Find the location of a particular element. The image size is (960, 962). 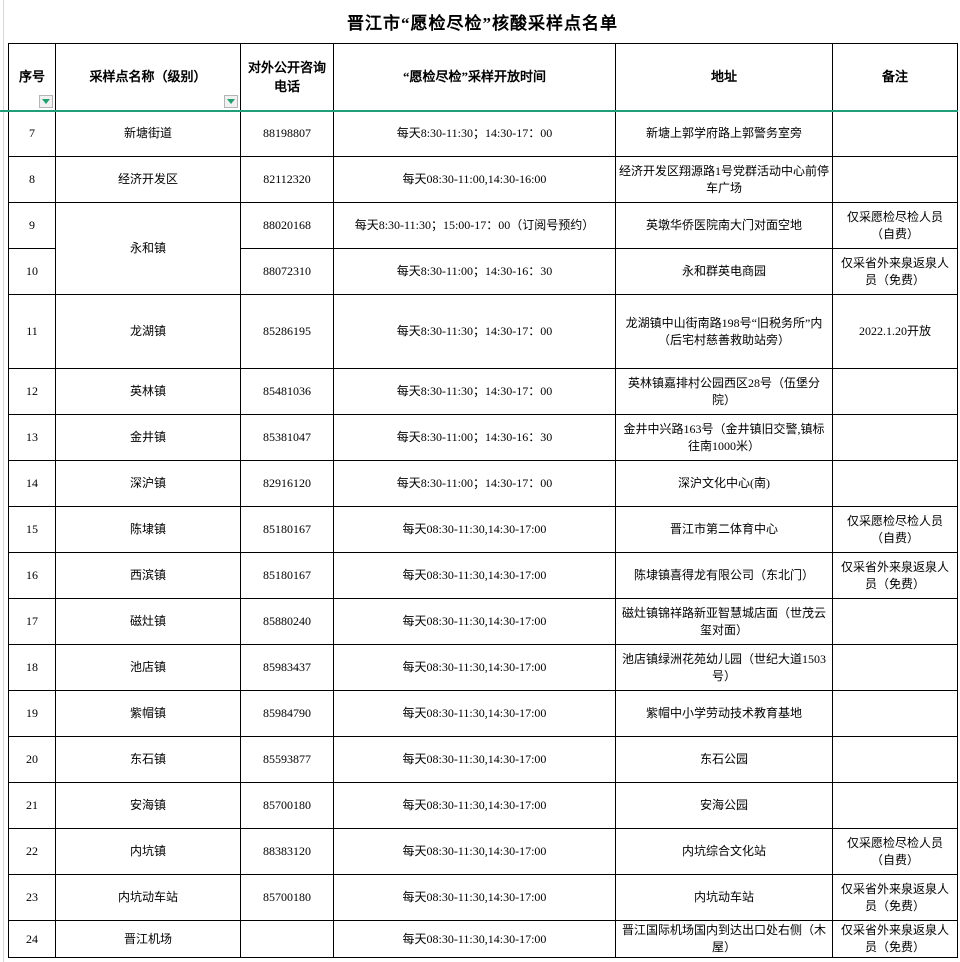

site-name-cell: 龙湖镇 is located at coordinates (148, 331).